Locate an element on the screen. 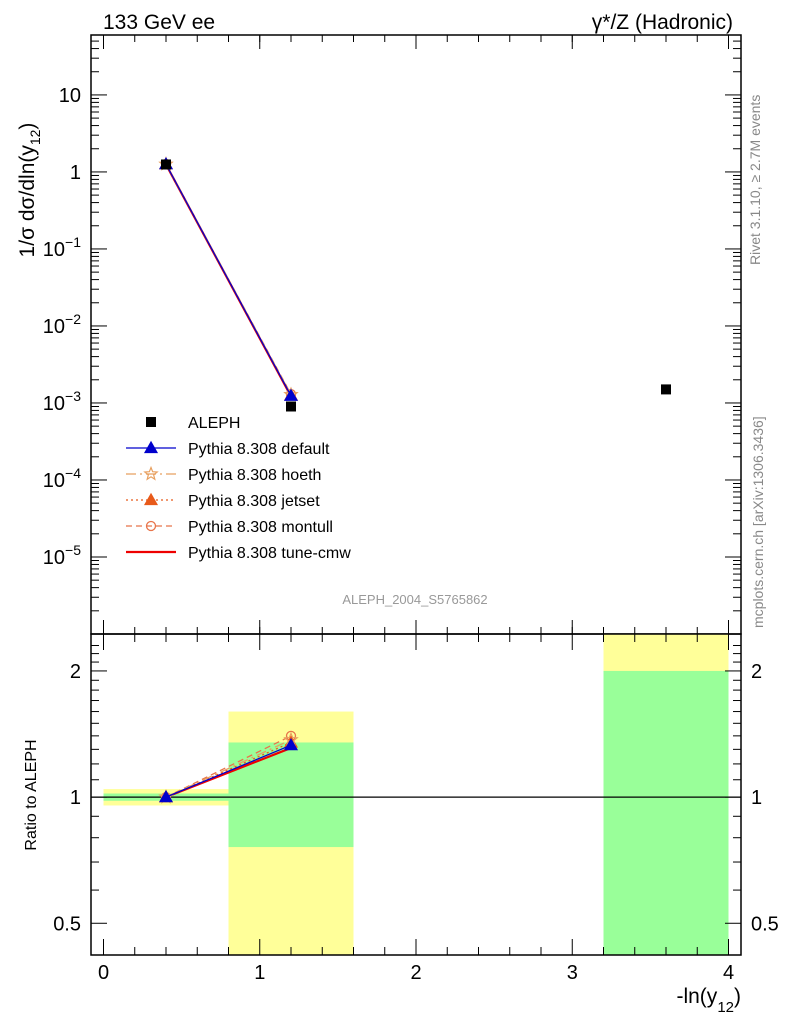 Image resolution: width=786 pixels, height=1024 pixels. legend-marker-montull is located at coordinates (151, 526).